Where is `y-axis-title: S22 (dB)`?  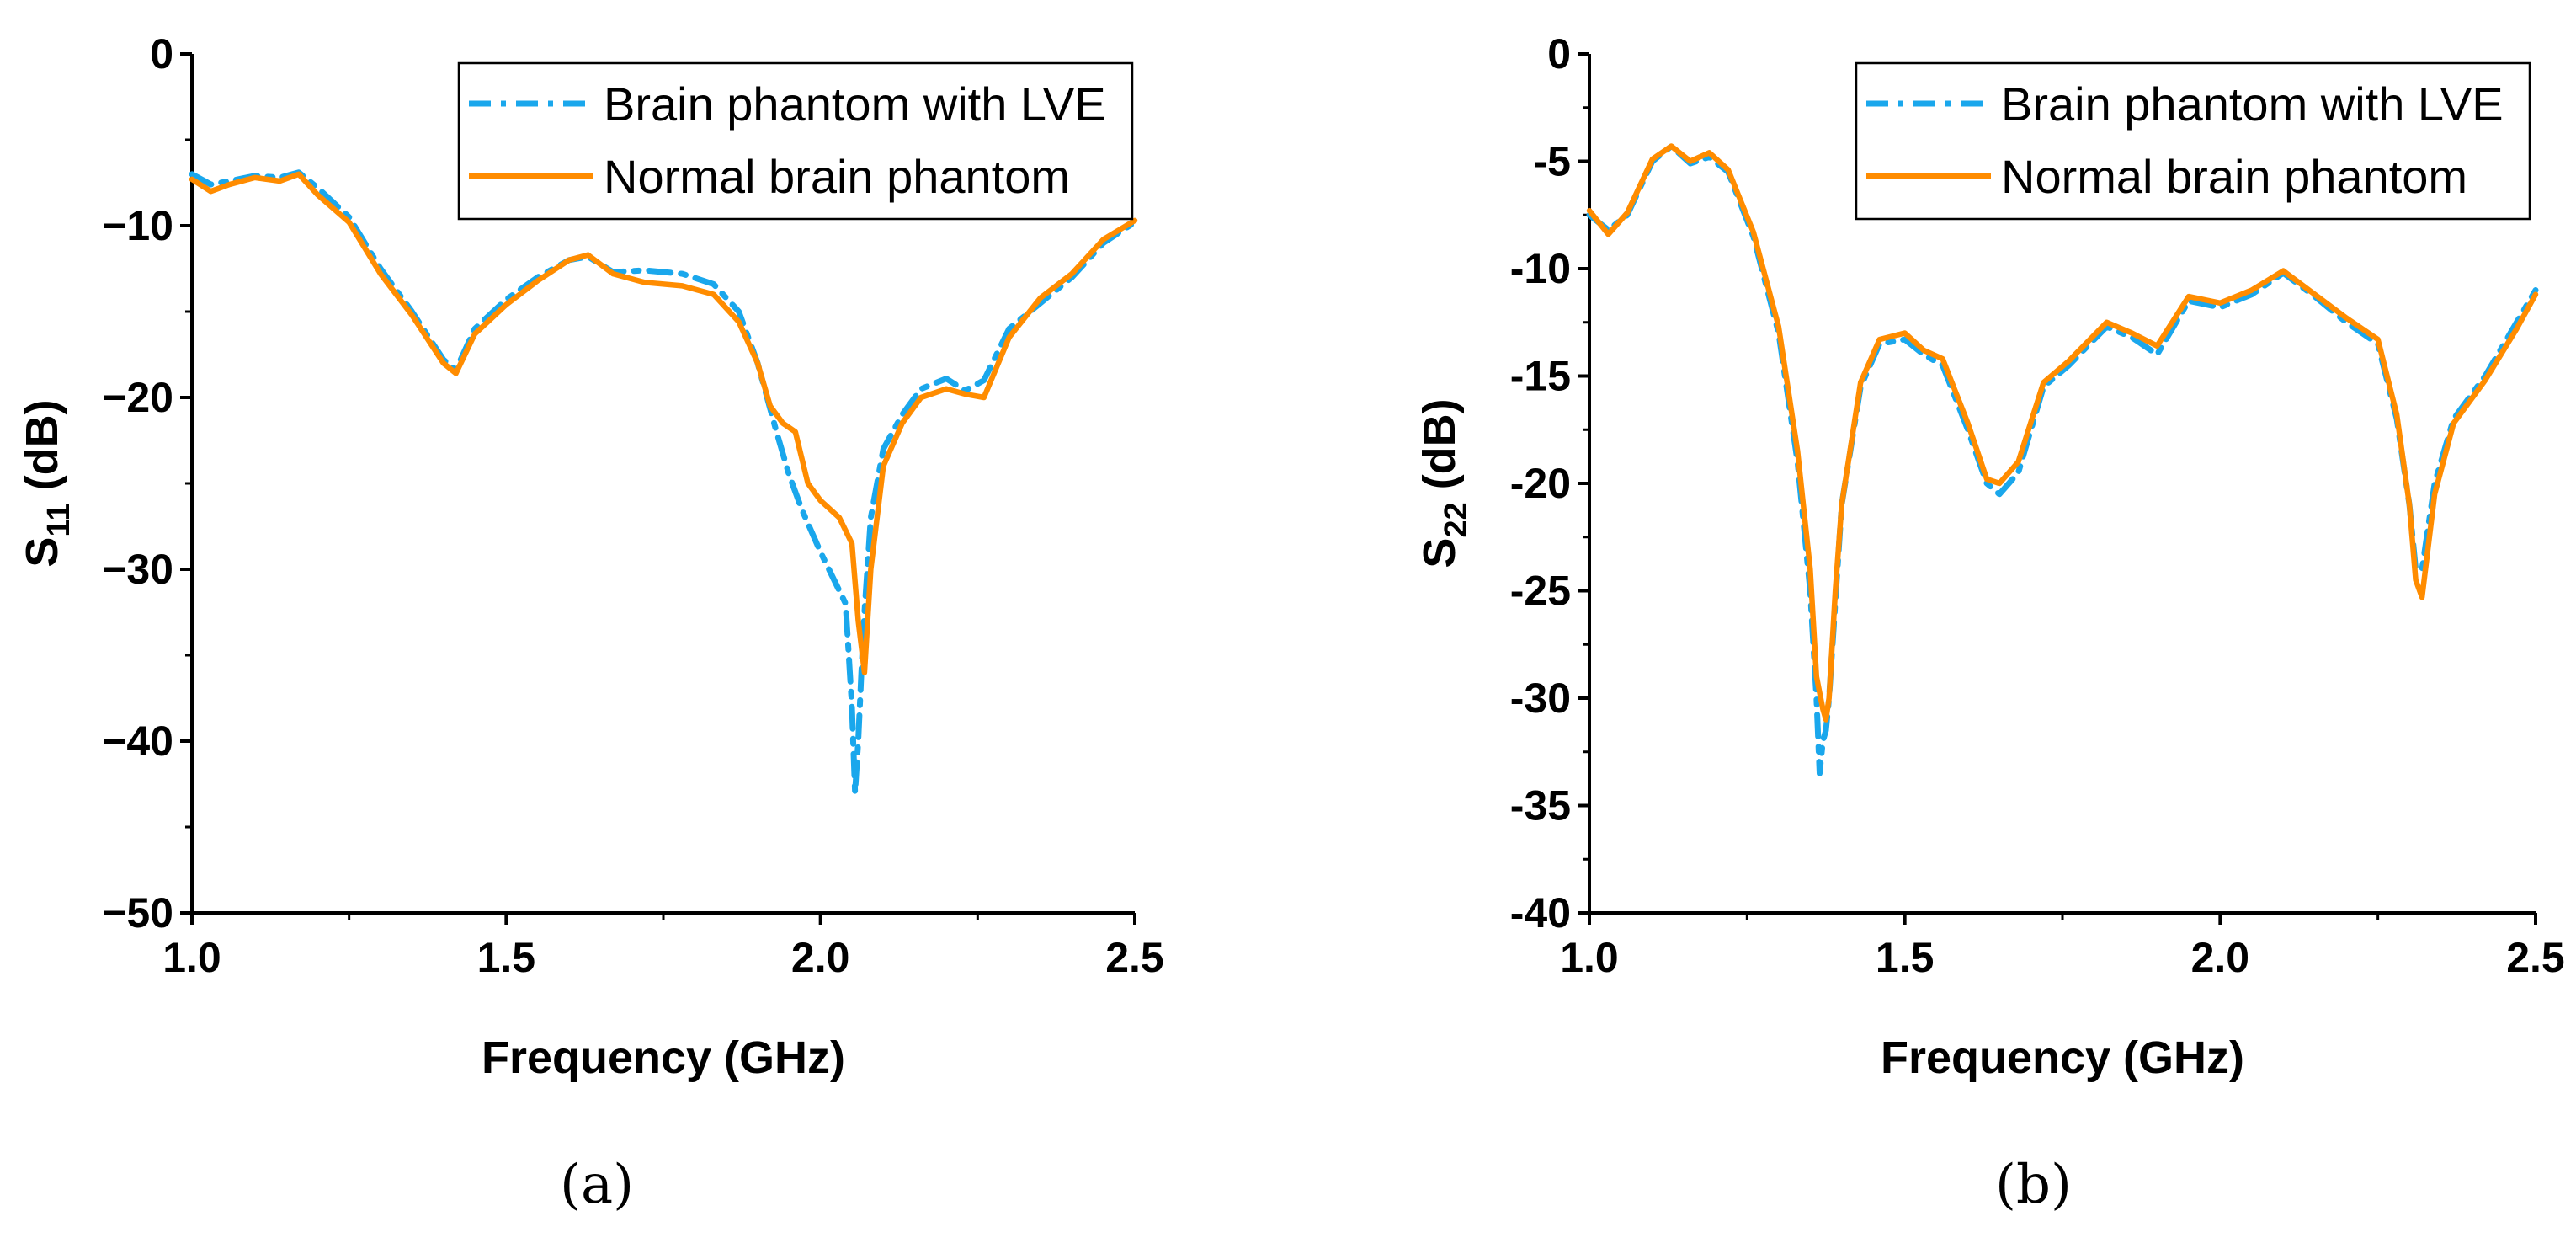 y-axis-title: S22 (dB) is located at coordinates (1444, 483).